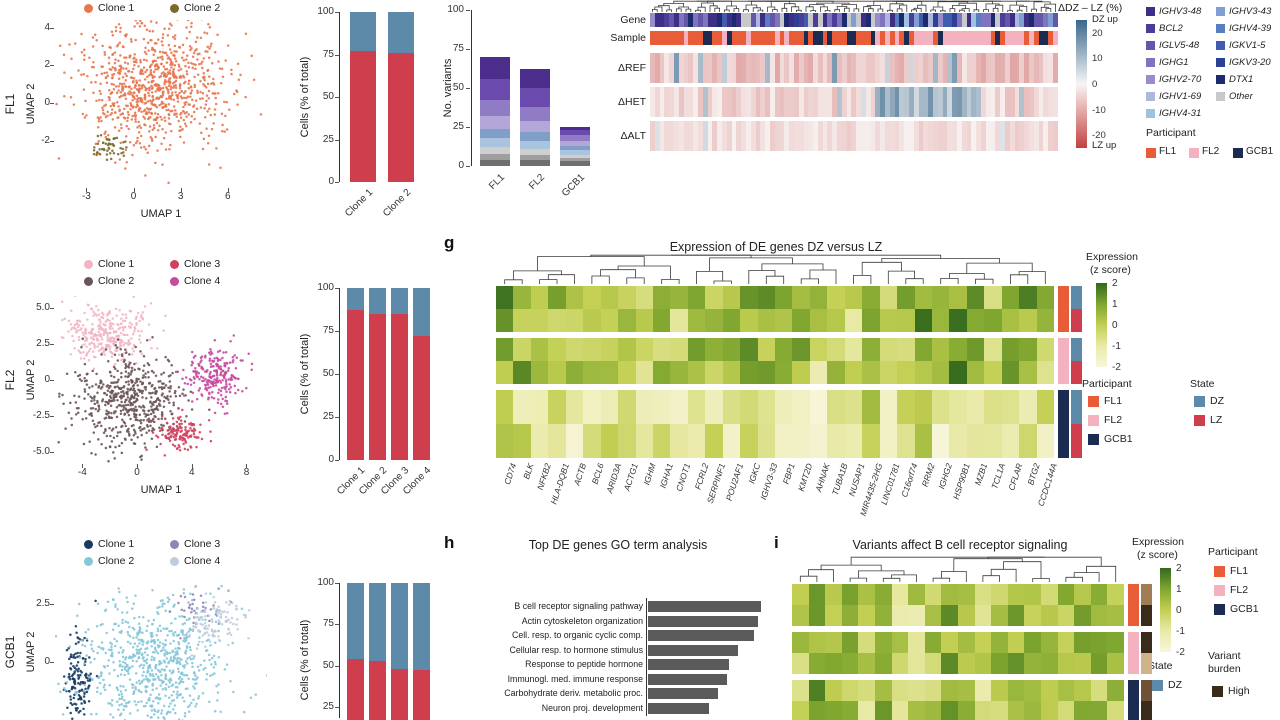 The width and height of the screenshot is (1280, 720). What do you see at coordinates (592, 707) in the screenshot?
I see `go-term-label: Neuron proj. development` at bounding box center [592, 707].